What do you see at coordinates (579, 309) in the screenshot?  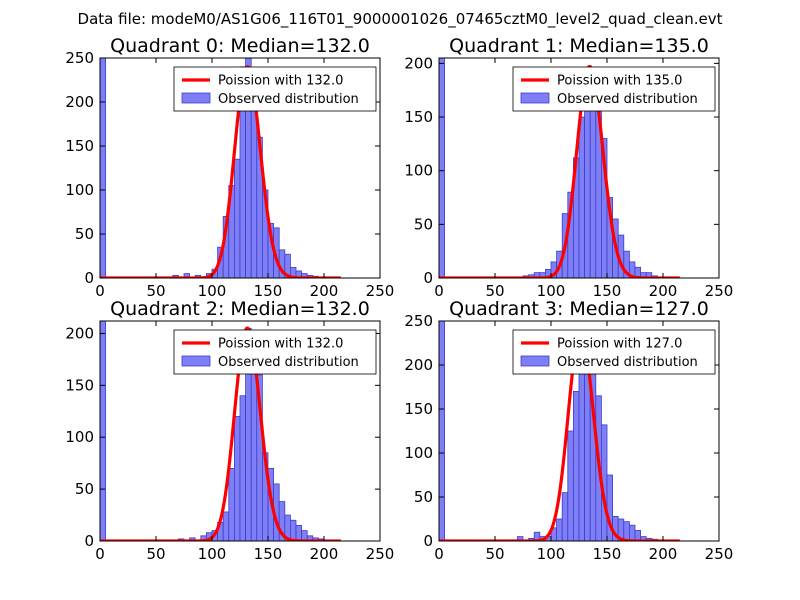 I see `quadrant-3-title: Quadrant 3: Median=127.0` at bounding box center [579, 309].